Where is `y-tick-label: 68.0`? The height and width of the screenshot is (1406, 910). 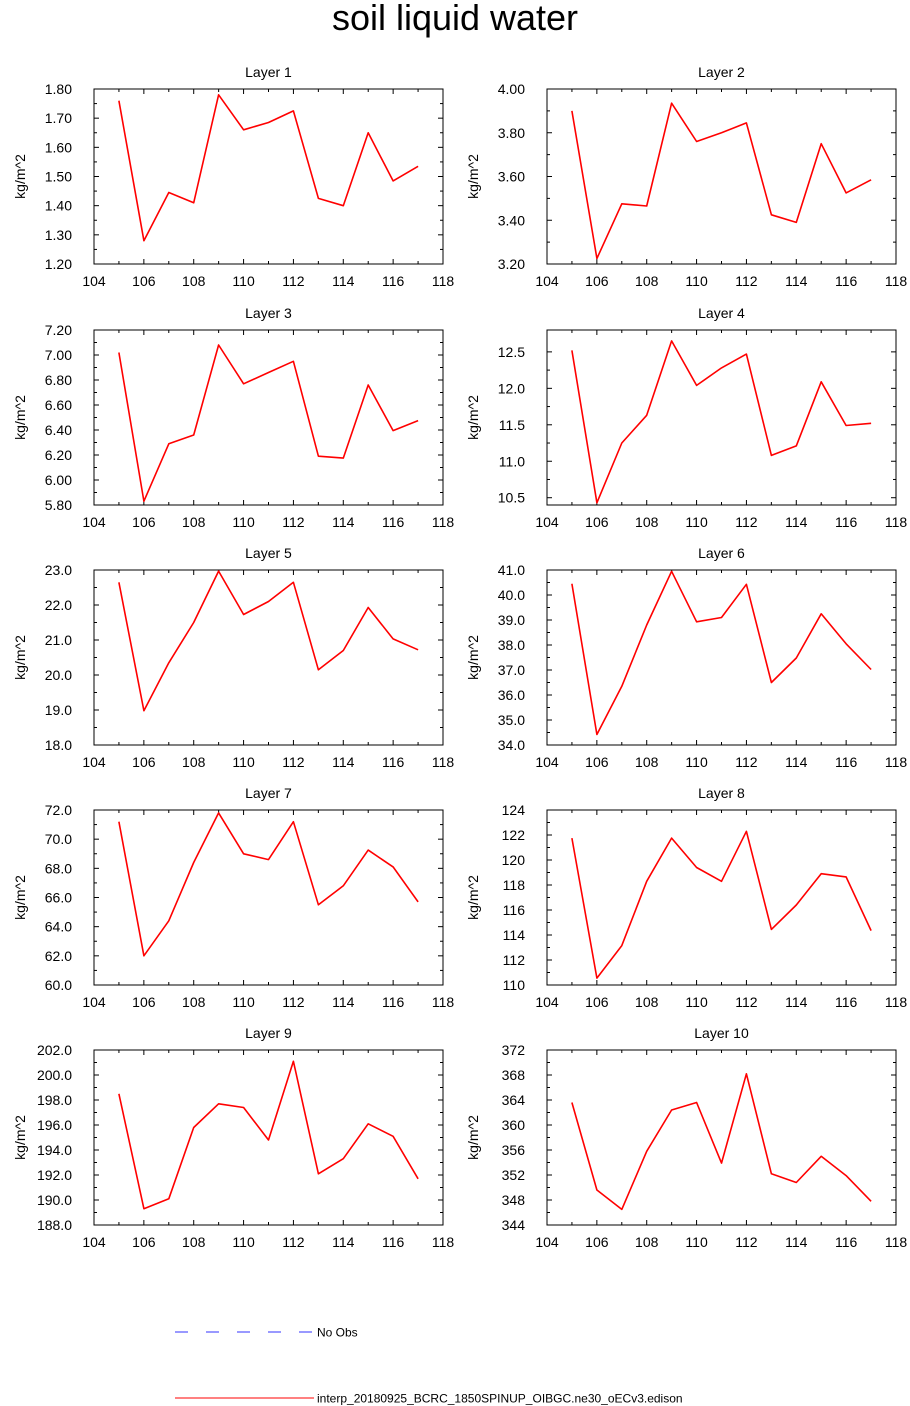
y-tick-label: 68.0 is located at coordinates (58, 868).